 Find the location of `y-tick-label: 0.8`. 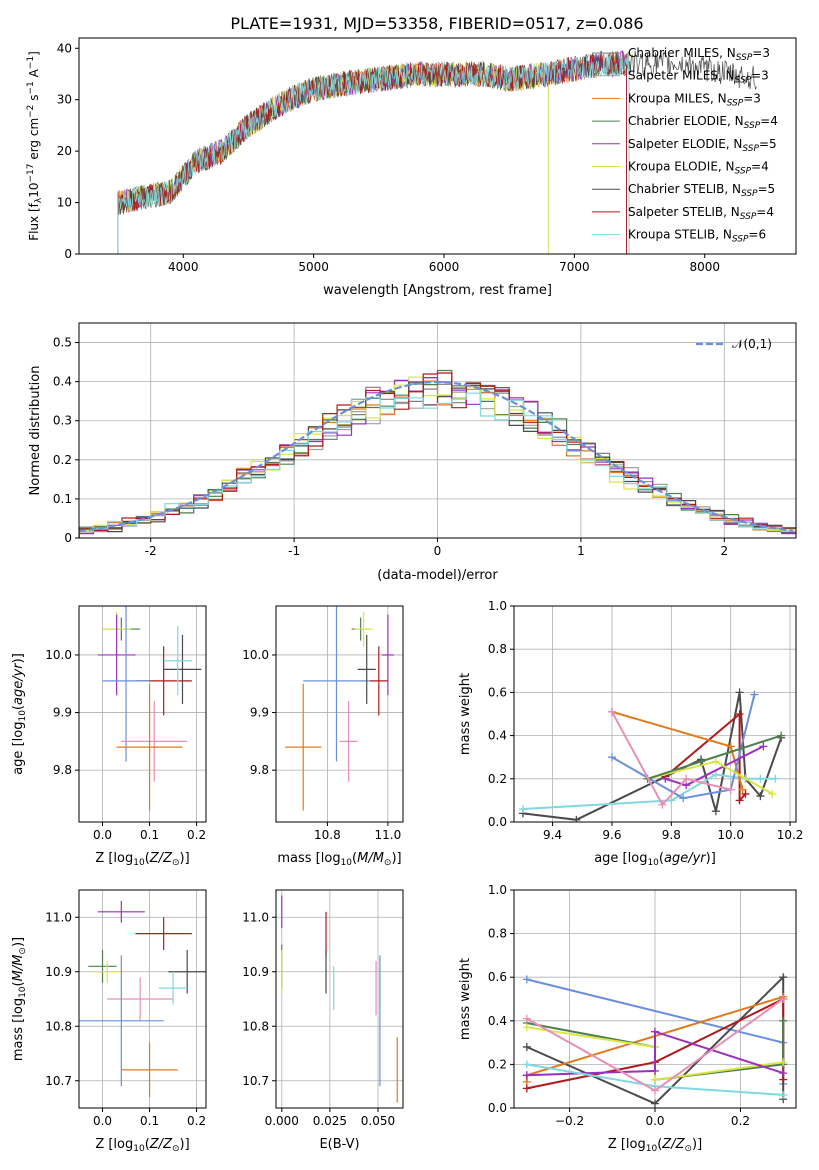

y-tick-label: 0.8 is located at coordinates (497, 649).